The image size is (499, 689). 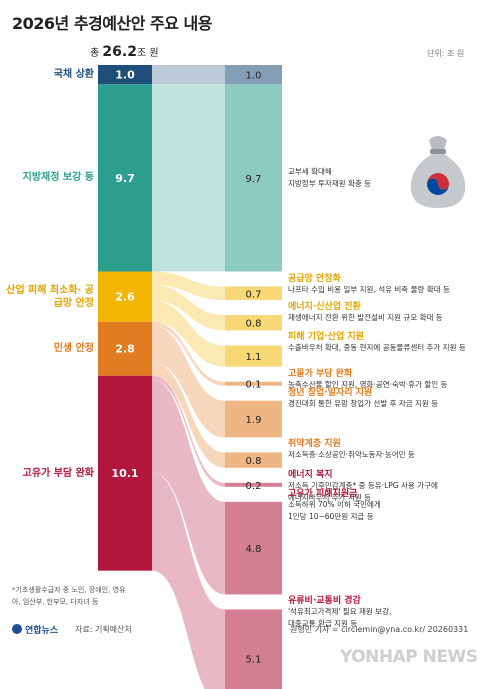 What do you see at coordinates (95, 53) in the screenshot?
I see `total-prefix: 총` at bounding box center [95, 53].